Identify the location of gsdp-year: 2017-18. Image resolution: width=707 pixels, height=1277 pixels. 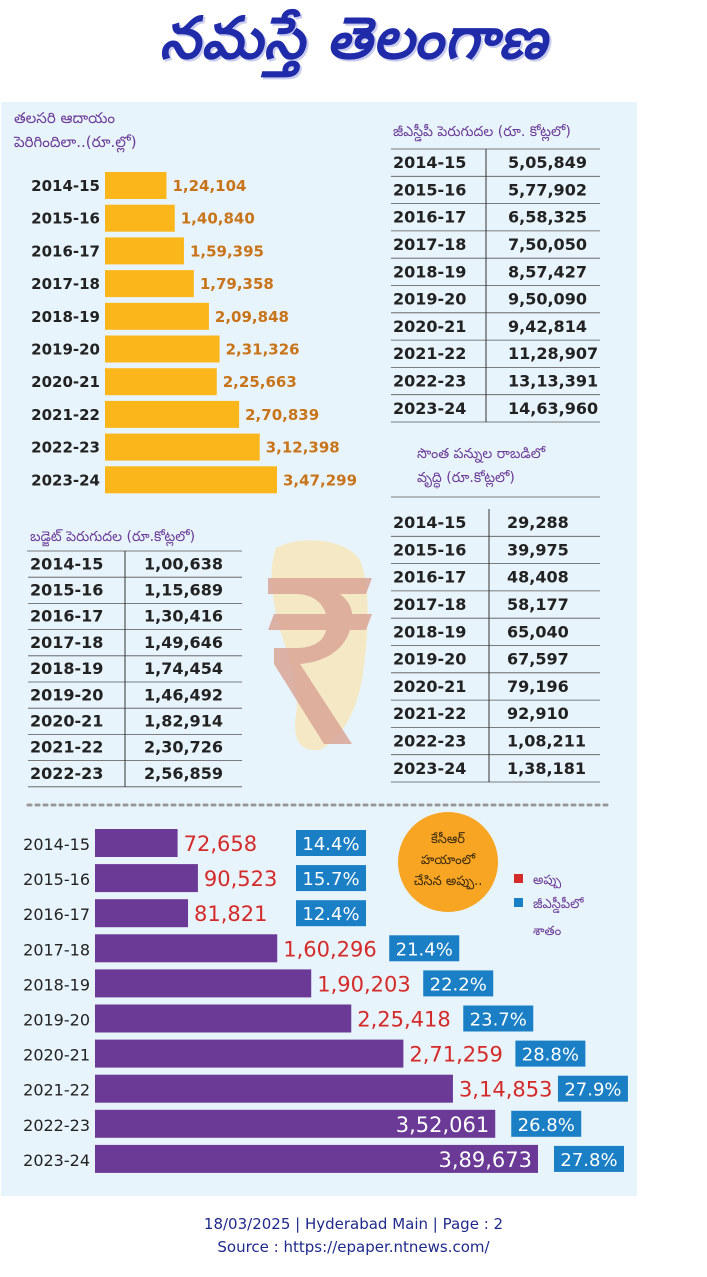
(429, 244).